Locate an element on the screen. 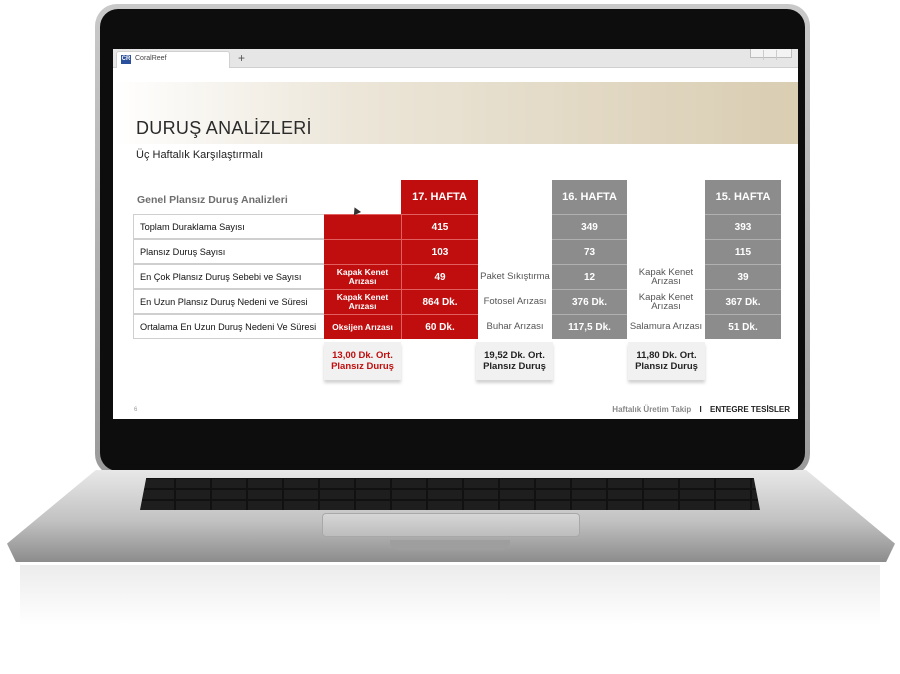 This screenshot has height=674, width=900. new-tab-button: + is located at coordinates (242, 58).